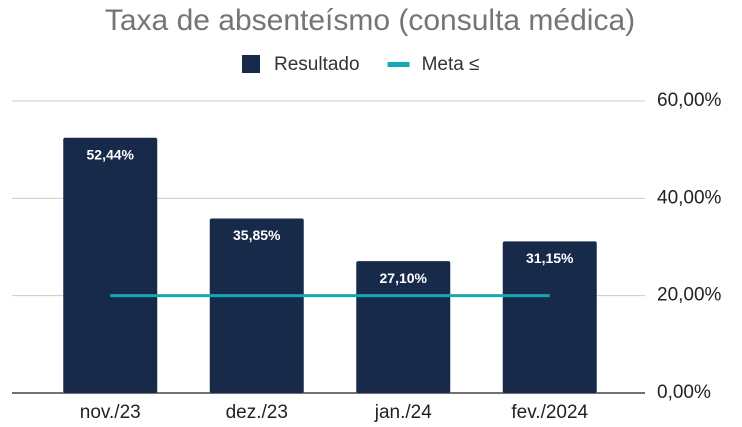 This screenshot has height=427, width=742. I want to click on data-label: 52,44%, so click(111, 154).